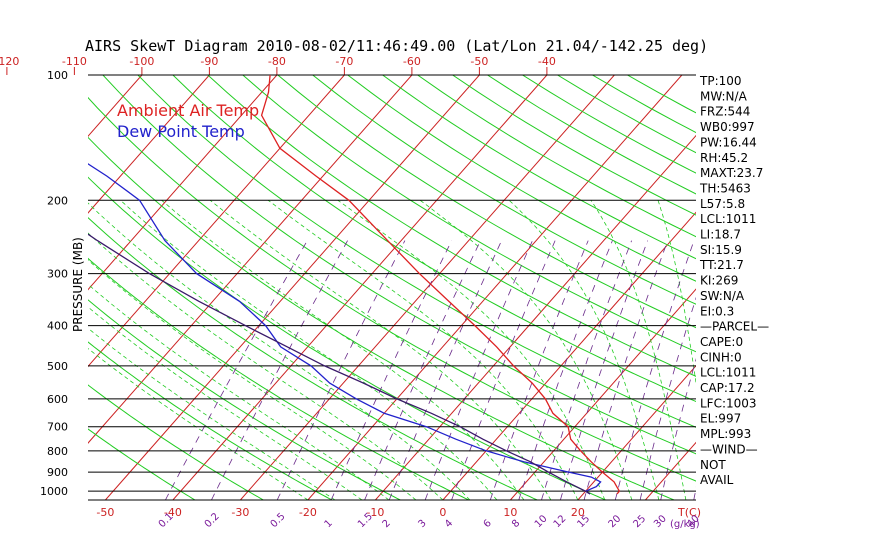 The height and width of the screenshot is (560, 870). What do you see at coordinates (54, 283) in the screenshot?
I see `pressure-axis: 100 200 300 400 500 600 700 800 900 1000` at bounding box center [54, 283].